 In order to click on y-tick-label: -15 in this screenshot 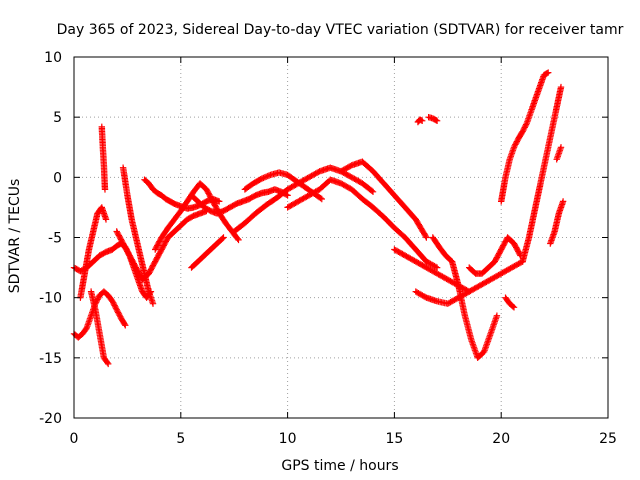, I will do `click(50, 359)`.